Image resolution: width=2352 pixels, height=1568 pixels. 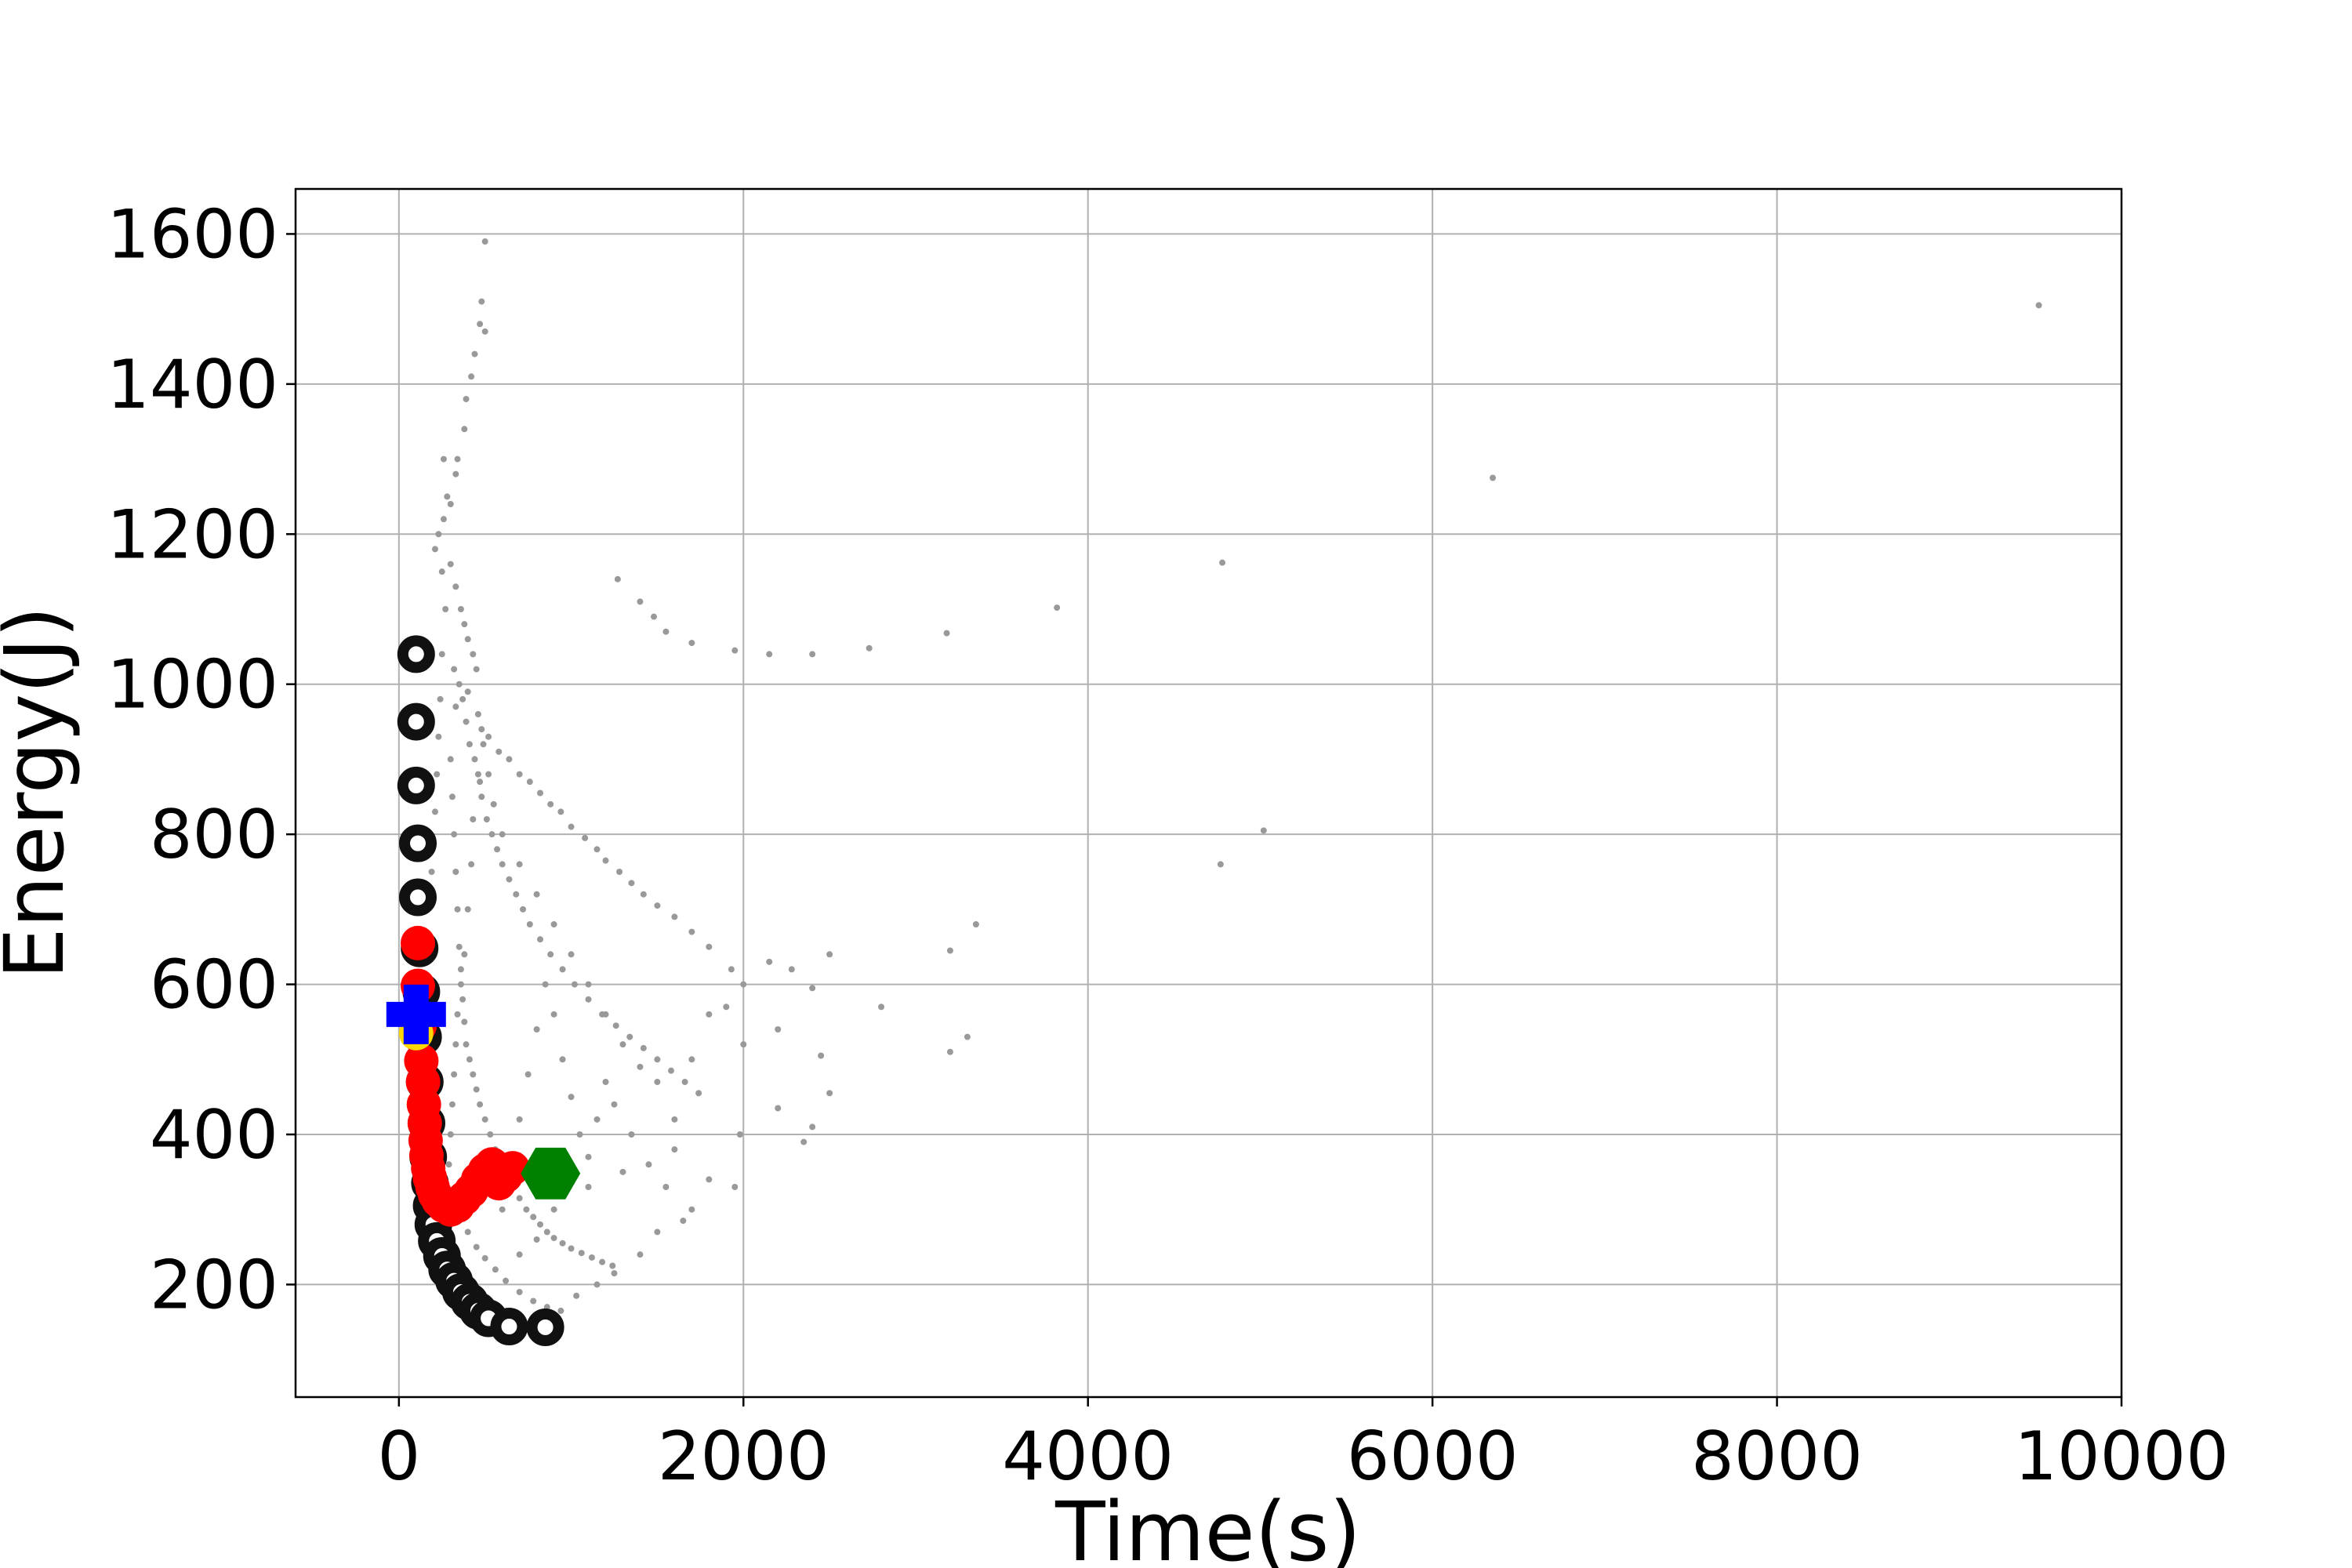 What do you see at coordinates (214, 985) in the screenshot?
I see `y-tick-label: 600` at bounding box center [214, 985].